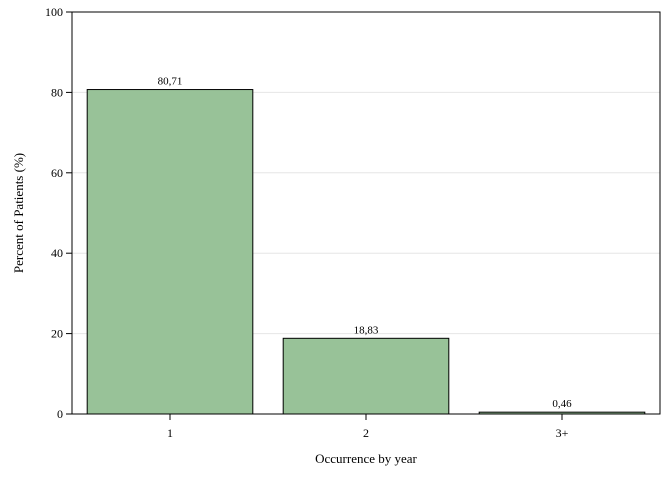 Image resolution: width=672 pixels, height=485 pixels. What do you see at coordinates (562, 433) in the screenshot?
I see `x-tick-label-3+: 3+` at bounding box center [562, 433].